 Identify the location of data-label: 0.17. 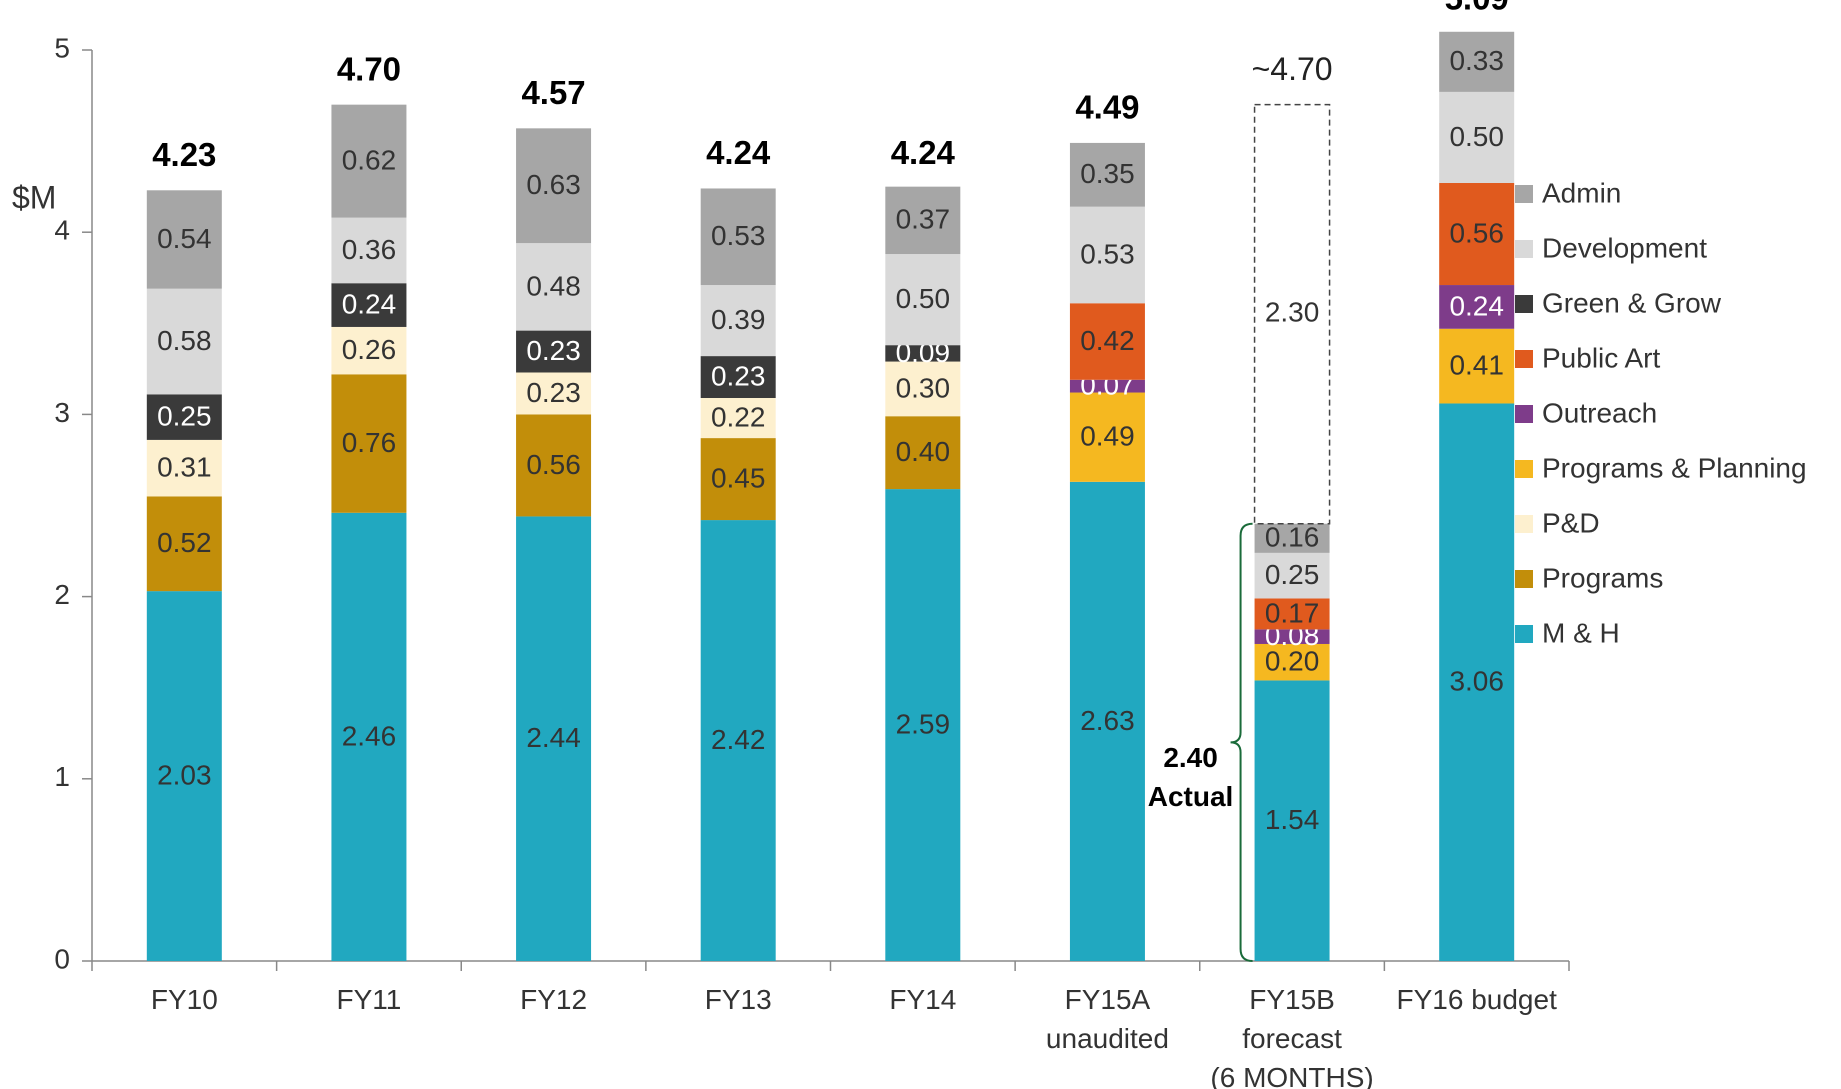
(1292, 612).